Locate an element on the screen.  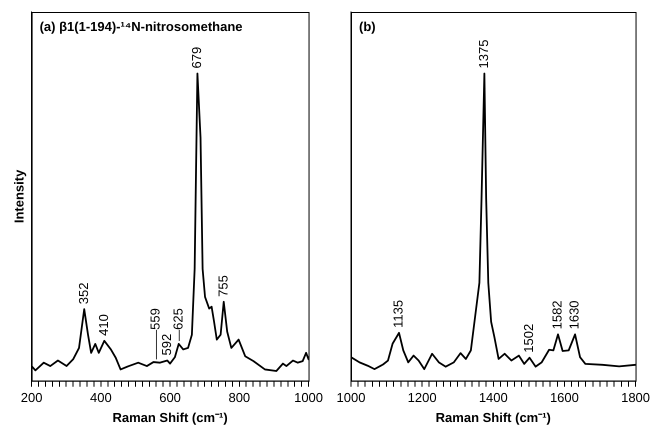
annotation: 1375 is located at coordinates (483, 54).